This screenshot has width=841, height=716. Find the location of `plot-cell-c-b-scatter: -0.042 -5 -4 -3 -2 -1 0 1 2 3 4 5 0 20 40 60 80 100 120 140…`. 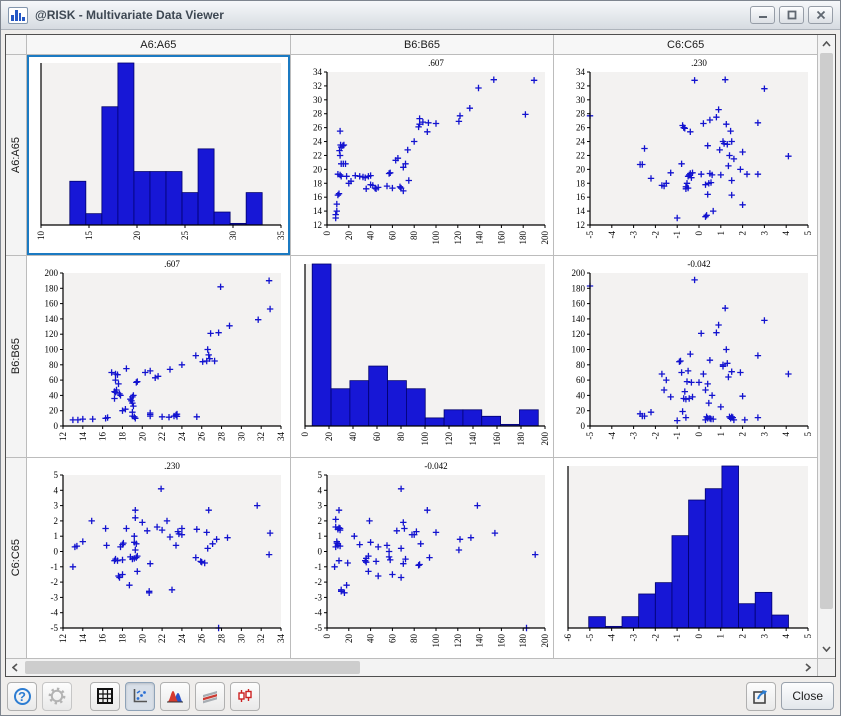

plot-cell-c-b-scatter: -0.042 -5 -4 -3 -2 -1 0 1 2 3 4 5 0 20 40 60 80 100 120 140… is located at coordinates (422, 558).